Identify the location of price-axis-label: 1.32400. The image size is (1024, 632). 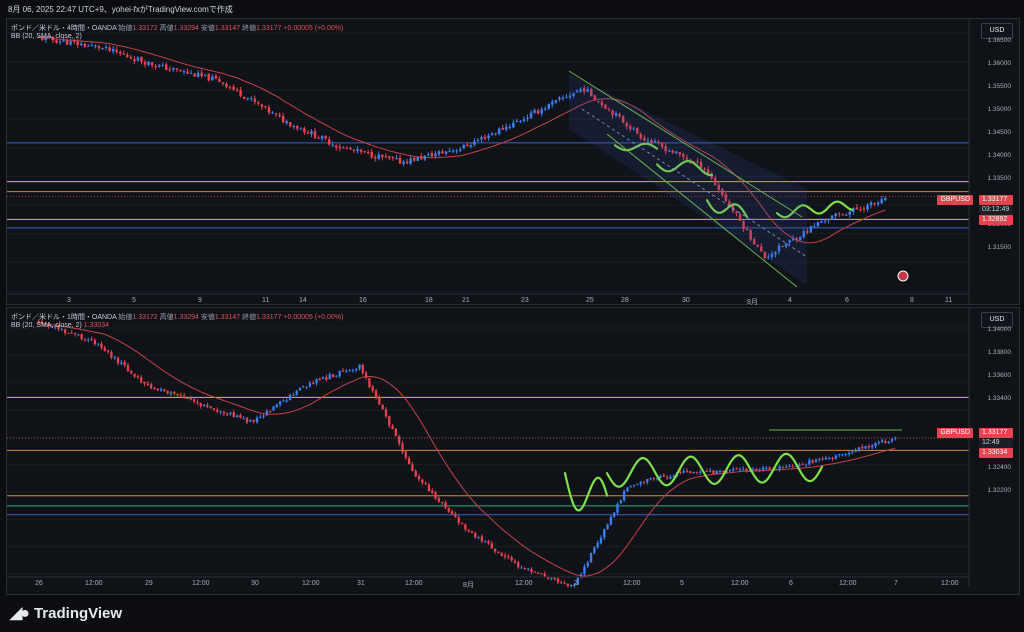
(999, 467).